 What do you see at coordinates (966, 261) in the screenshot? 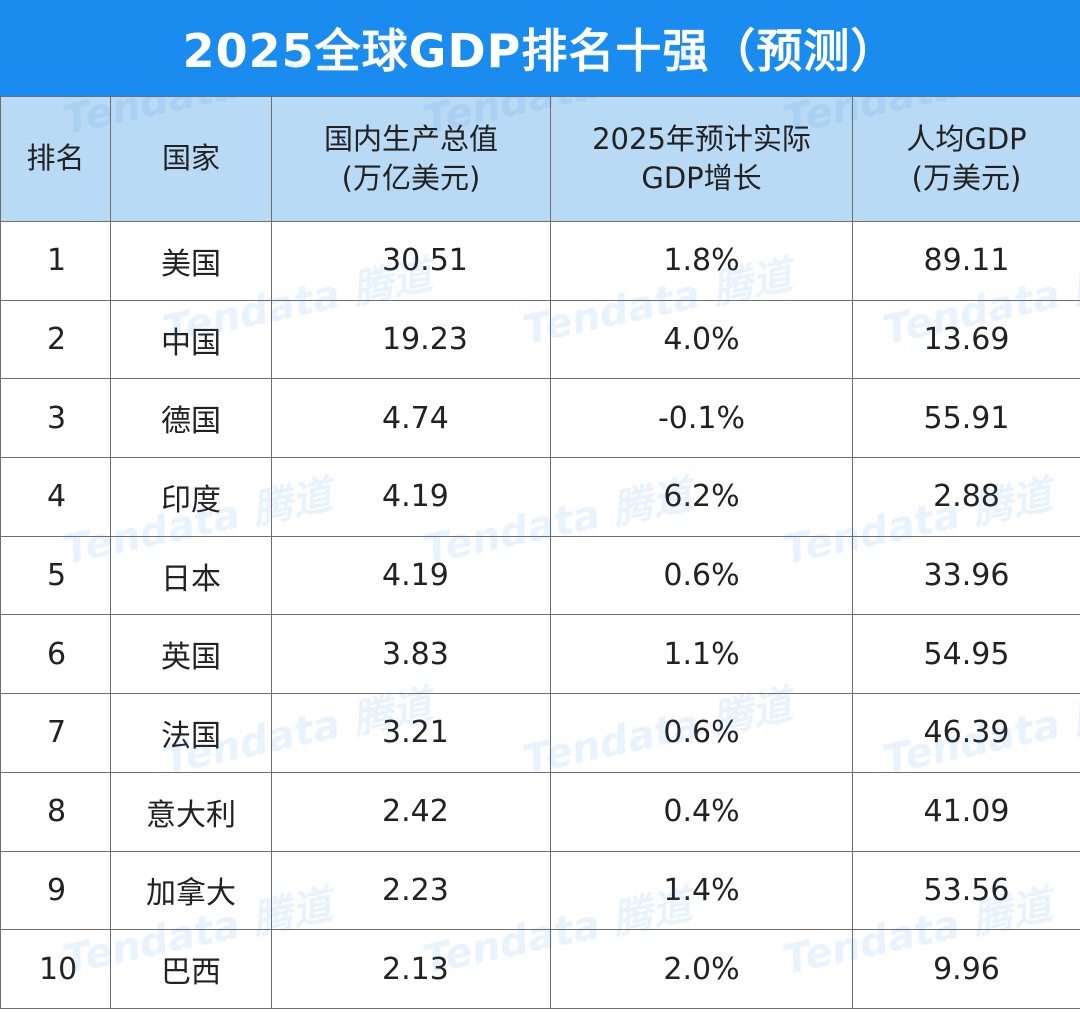
I see `per-capita-cell: 89.11` at bounding box center [966, 261].